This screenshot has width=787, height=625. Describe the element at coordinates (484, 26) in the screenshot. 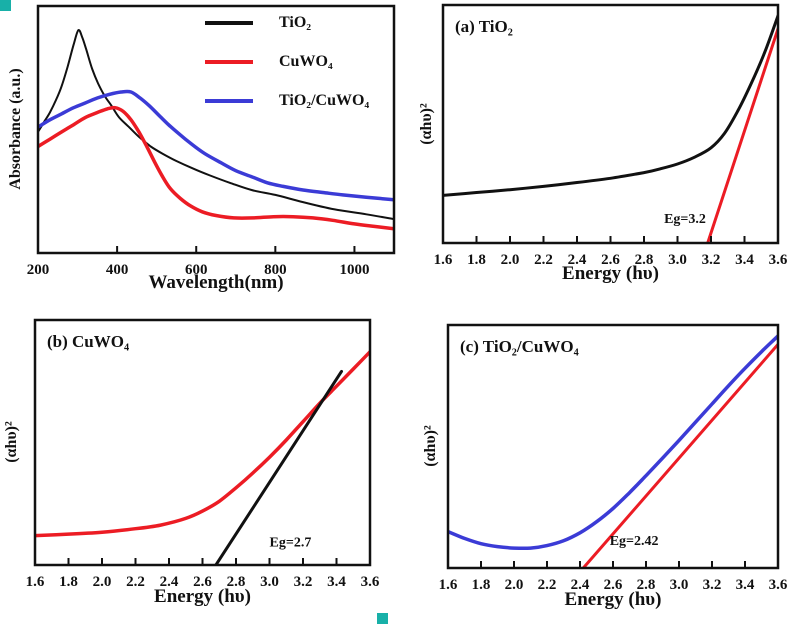

I see `panel-label: (a) TiO₂` at that location.